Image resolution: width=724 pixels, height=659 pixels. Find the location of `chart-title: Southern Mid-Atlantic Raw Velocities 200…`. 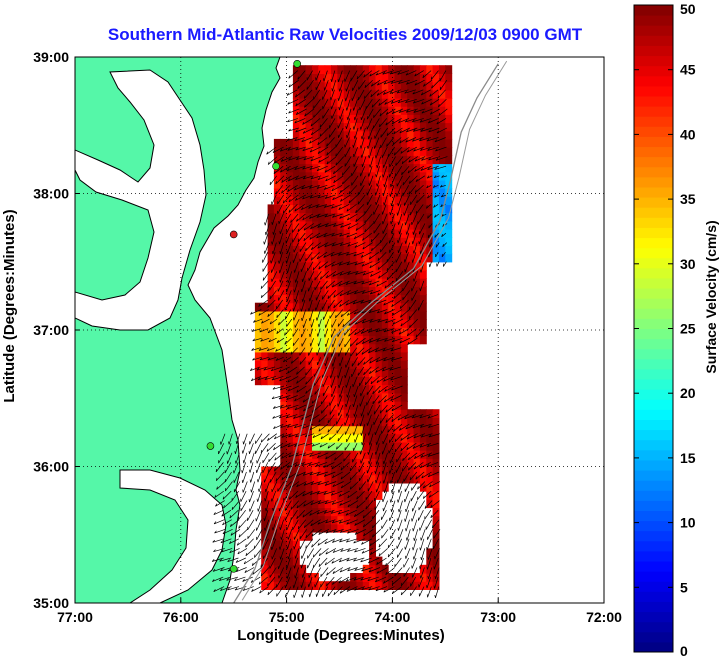

chart-title: Southern Mid-Atlantic Raw Velocities 200… is located at coordinates (345, 34).